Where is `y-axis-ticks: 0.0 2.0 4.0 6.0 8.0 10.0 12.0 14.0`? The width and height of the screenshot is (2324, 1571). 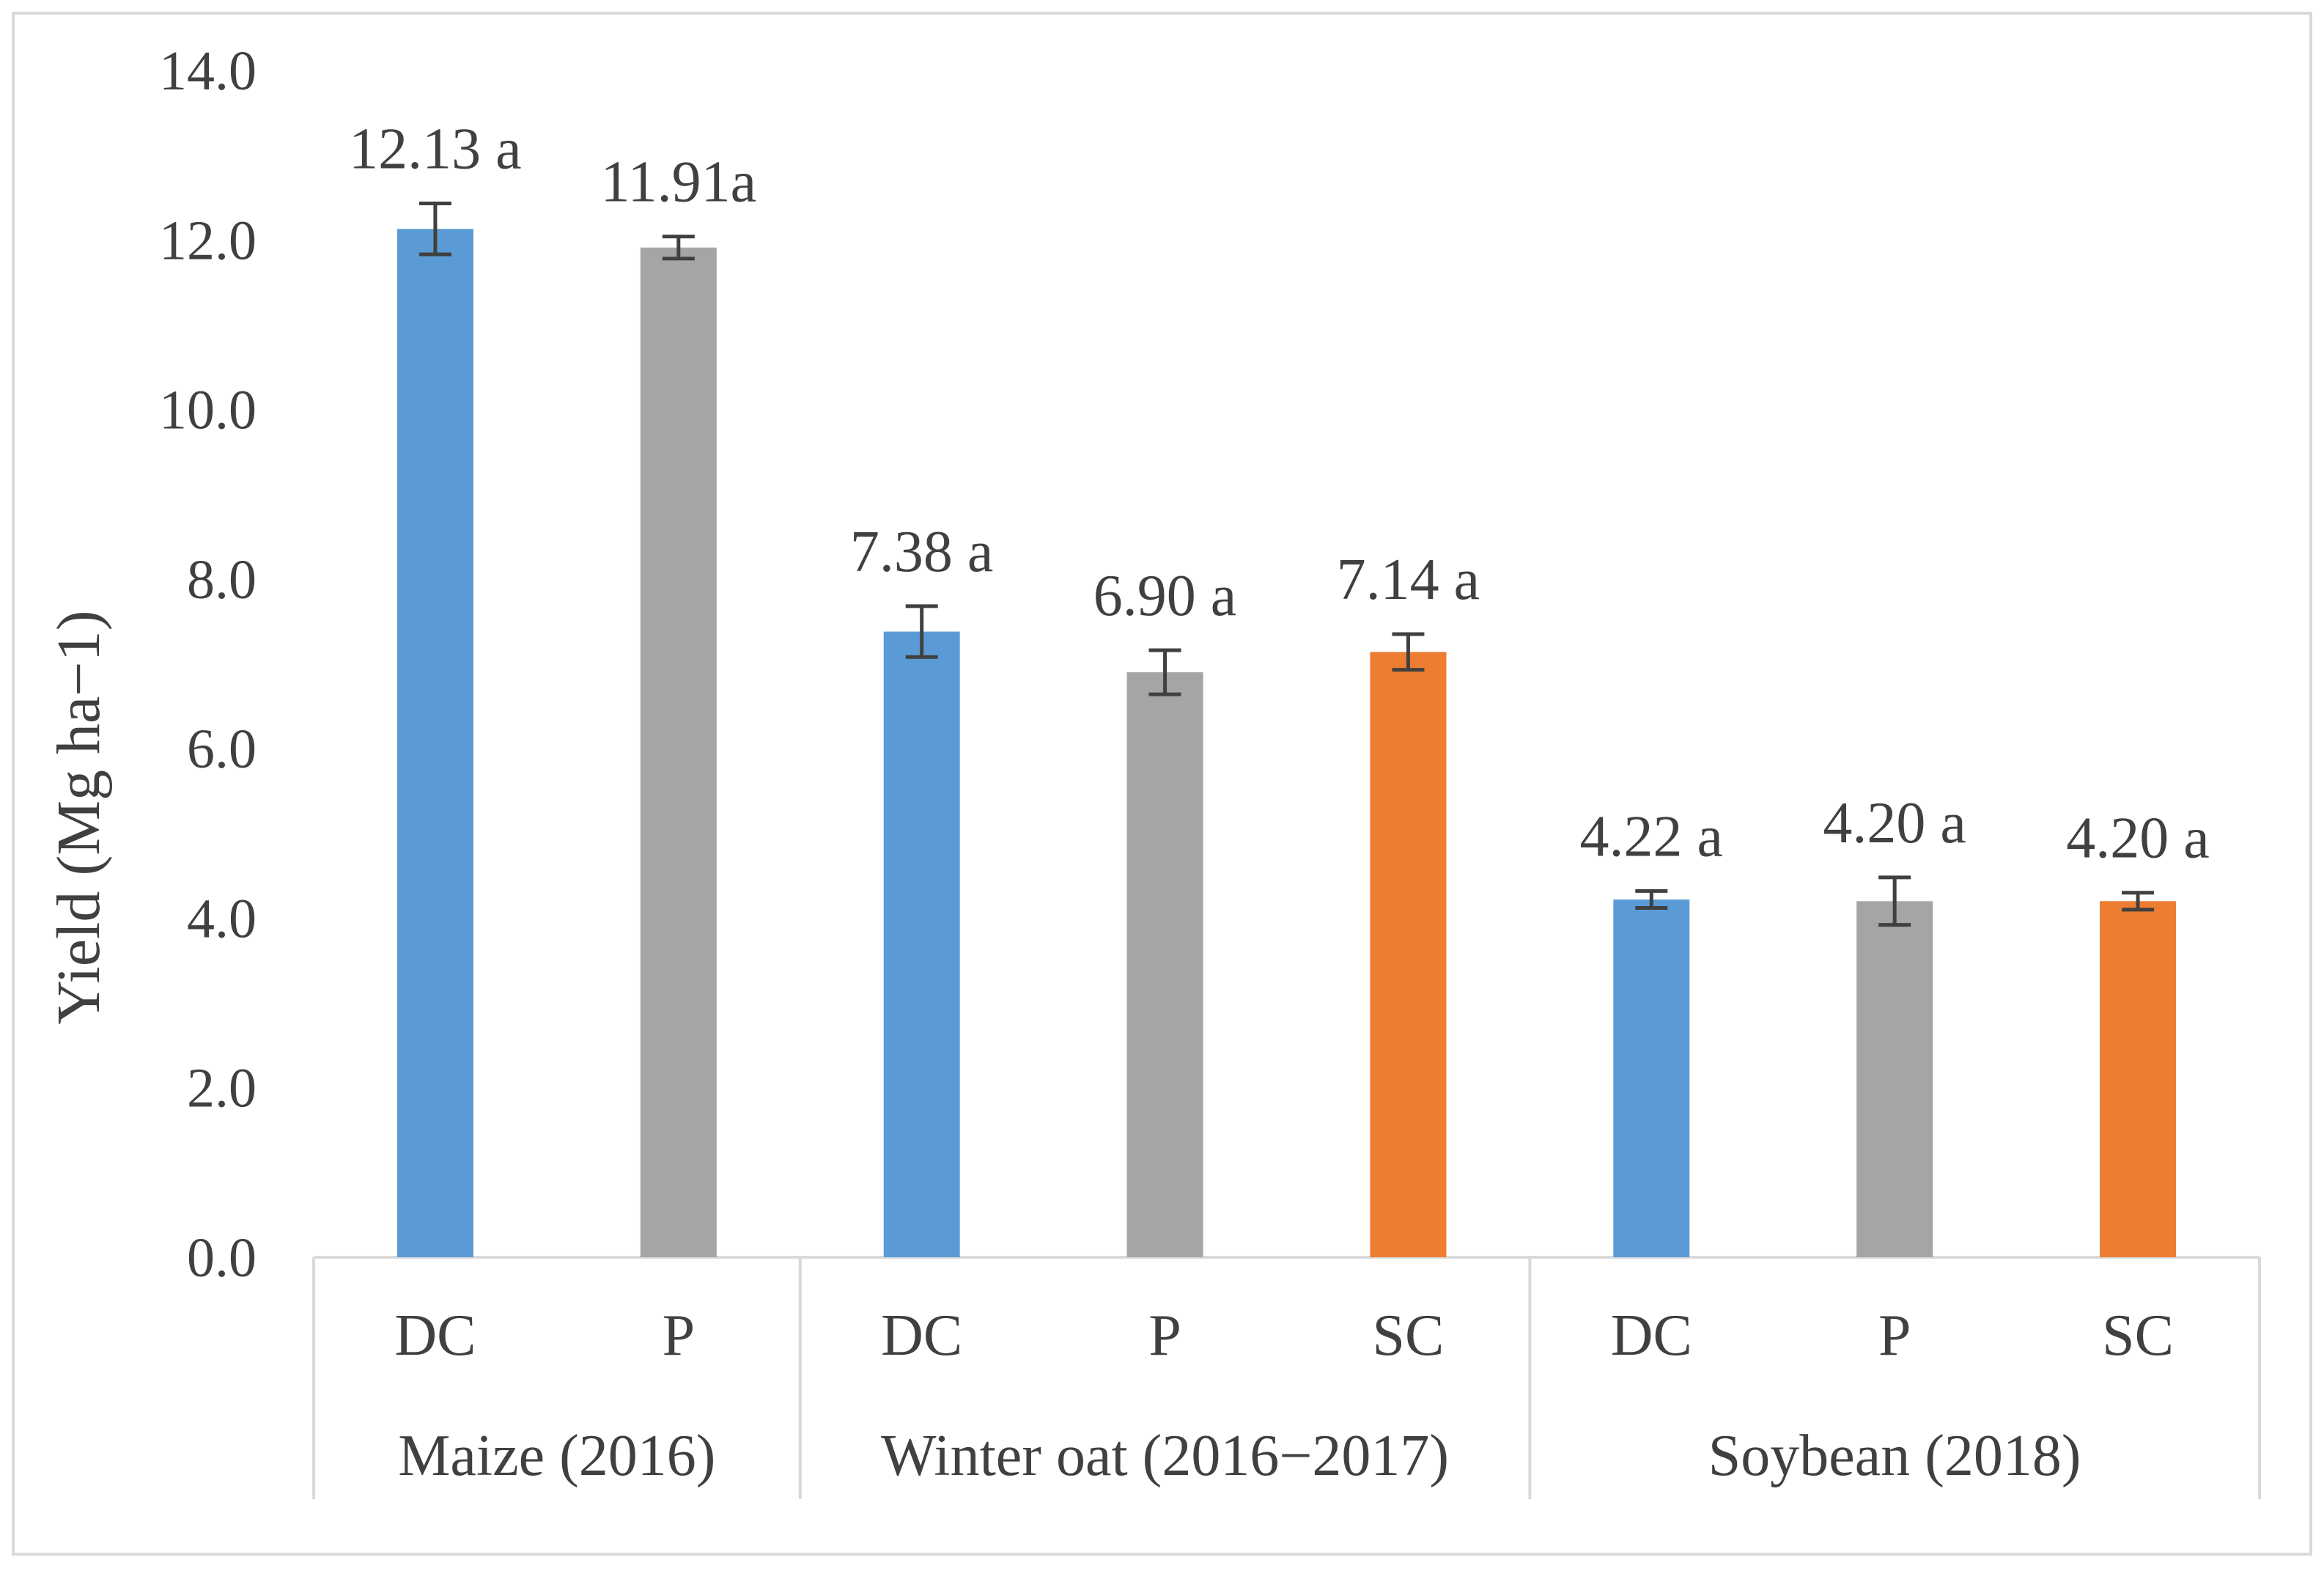
y-axis-ticks: 0.0 2.0 4.0 6.0 8.0 10.0 12.0 14.0 is located at coordinates (208, 665).